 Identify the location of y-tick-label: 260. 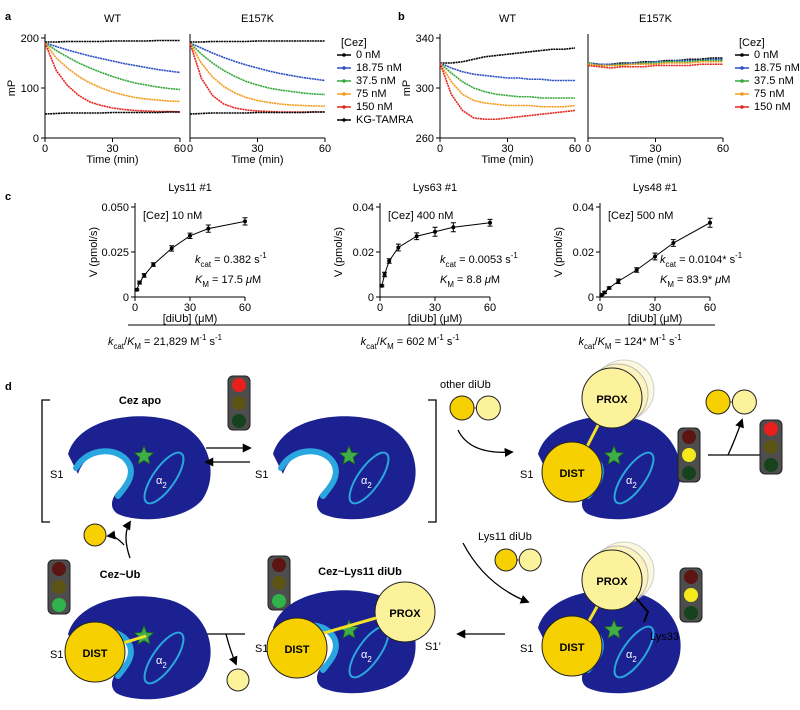
(425, 139).